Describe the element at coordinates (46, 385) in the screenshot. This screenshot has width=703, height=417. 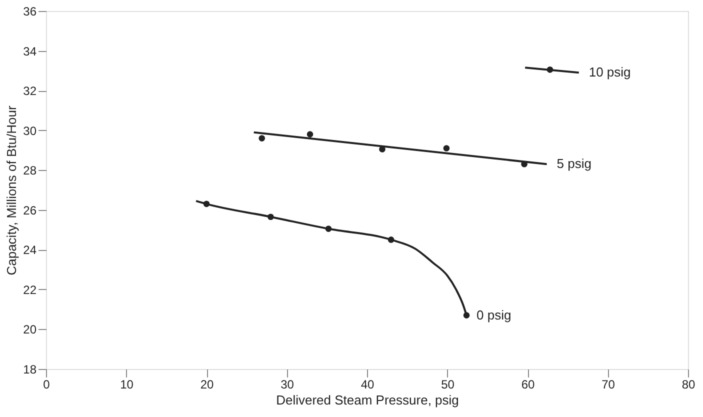
I see `x-tick-label: 0` at that location.